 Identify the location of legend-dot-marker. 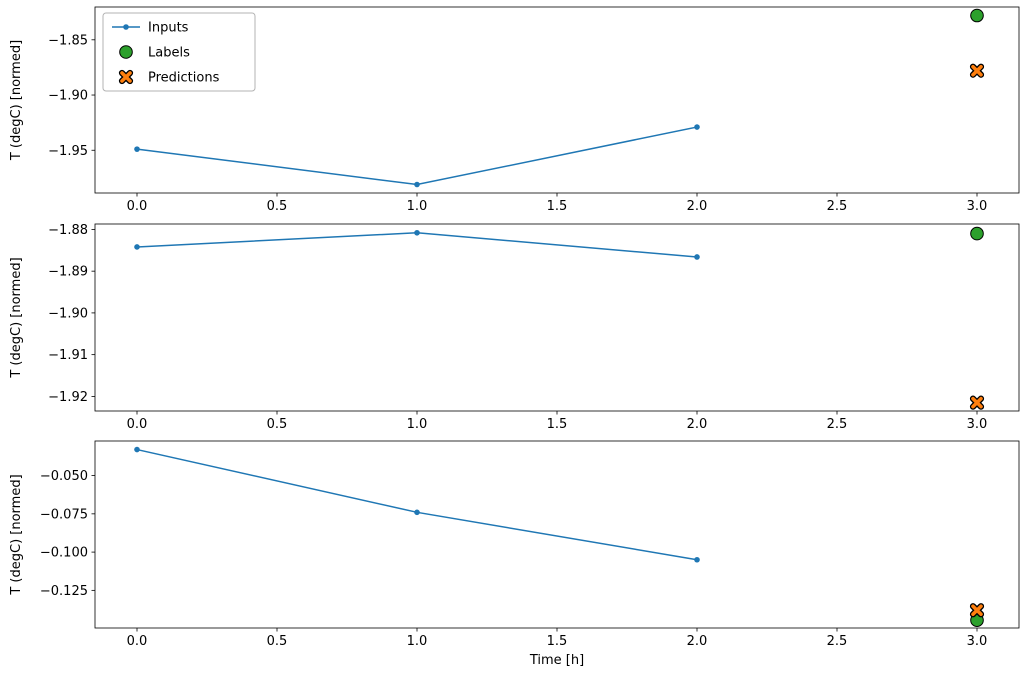
(126, 27).